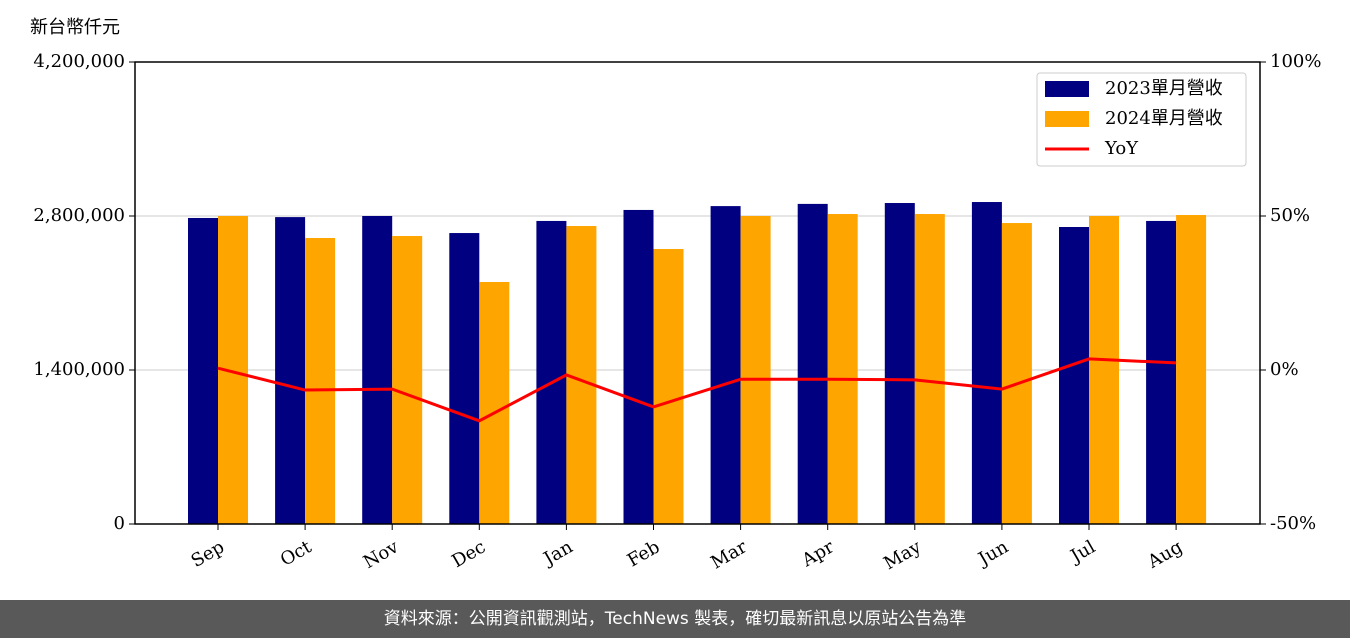  Describe the element at coordinates (79, 61) in the screenshot. I see `y-tick-label: 4,200,000` at that location.